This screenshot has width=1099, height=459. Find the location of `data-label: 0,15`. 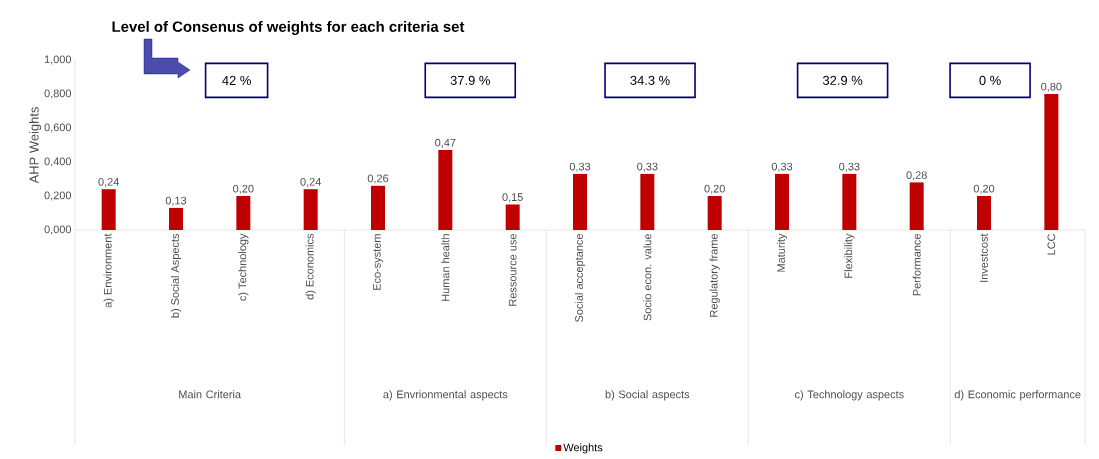

data-label: 0,15 is located at coordinates (512, 198).